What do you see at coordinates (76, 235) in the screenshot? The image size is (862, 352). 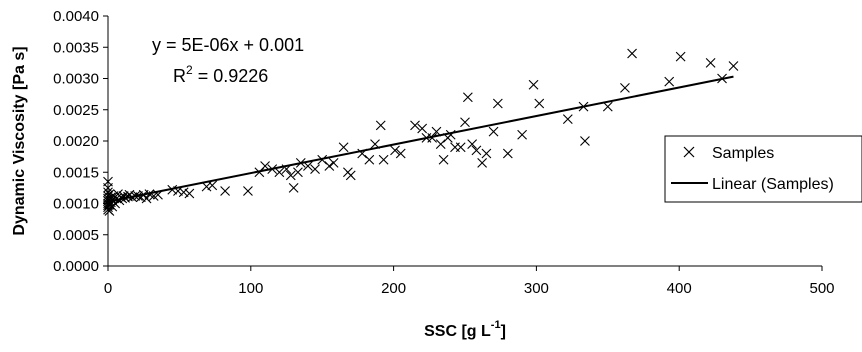 I see `y-tick-label: 0.0005` at bounding box center [76, 235].